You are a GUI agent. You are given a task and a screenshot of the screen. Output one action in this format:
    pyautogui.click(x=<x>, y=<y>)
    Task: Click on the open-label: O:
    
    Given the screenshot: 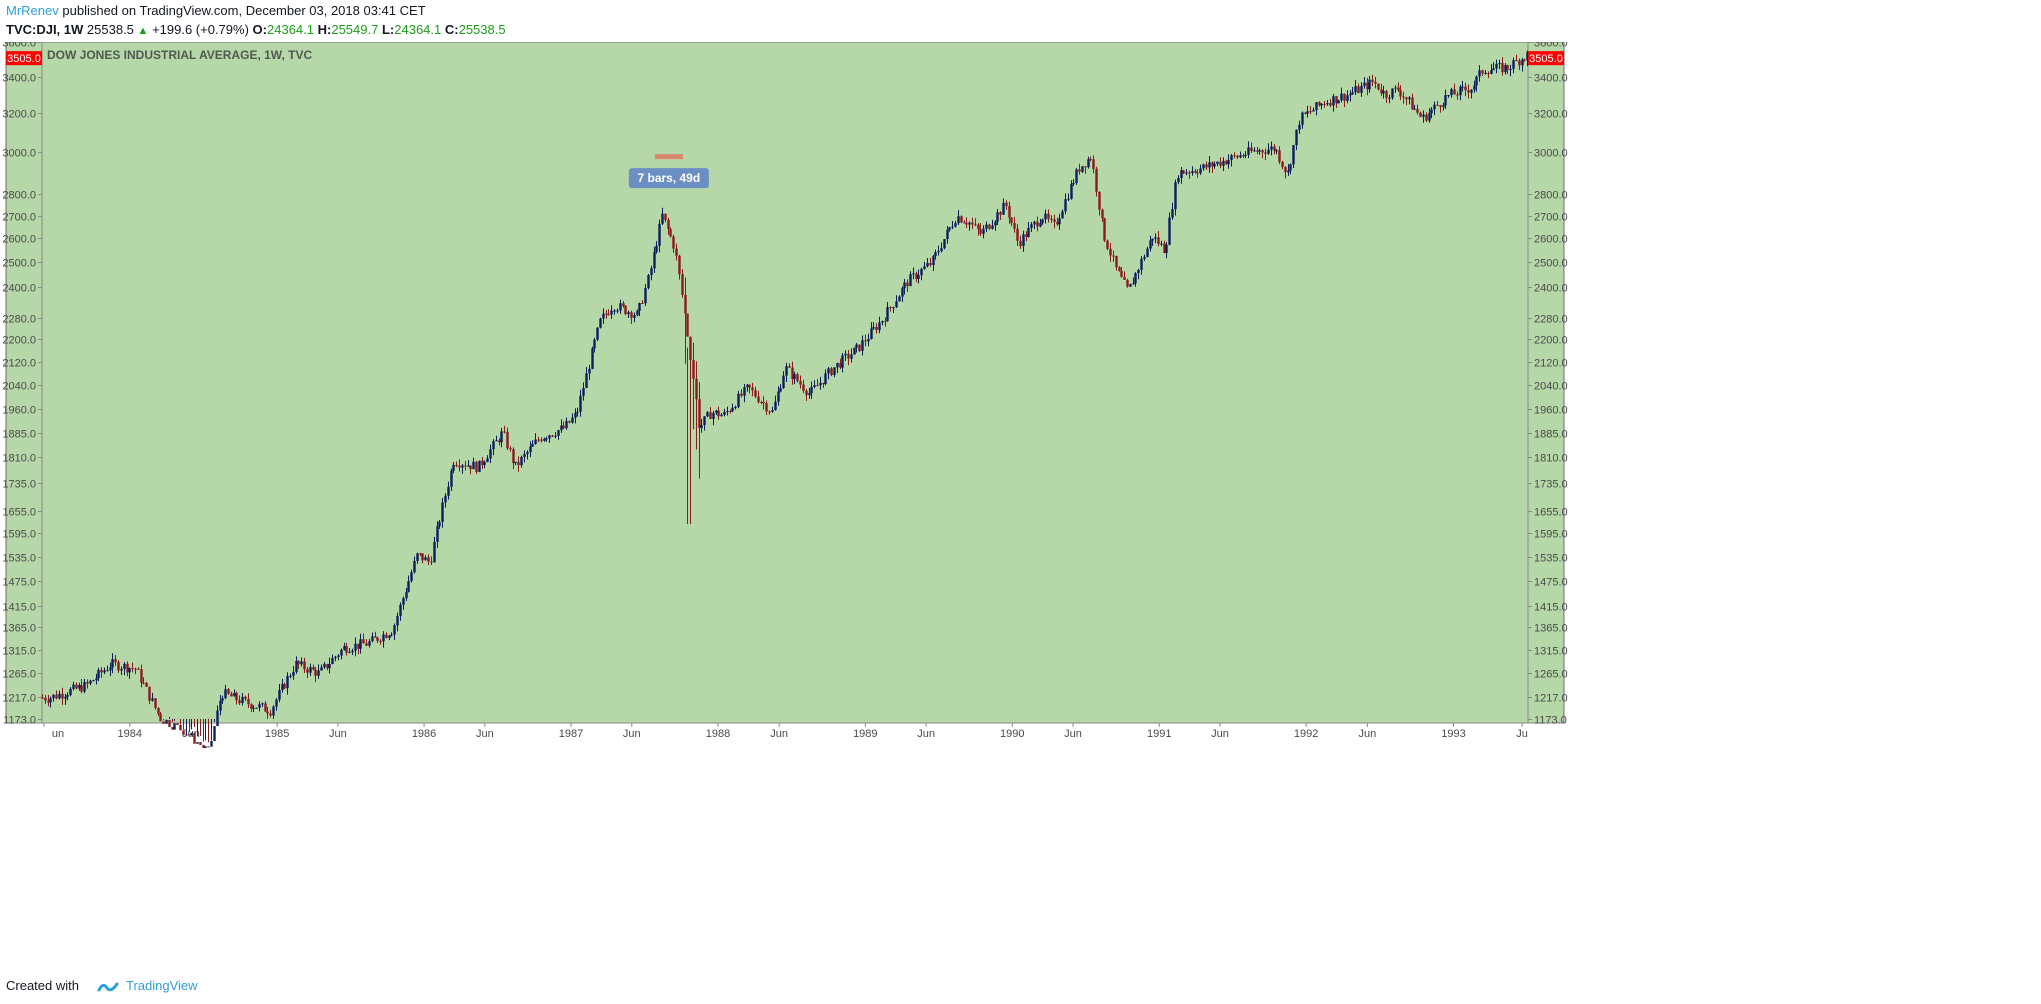 What is the action you would take?
    pyautogui.click(x=259, y=29)
    